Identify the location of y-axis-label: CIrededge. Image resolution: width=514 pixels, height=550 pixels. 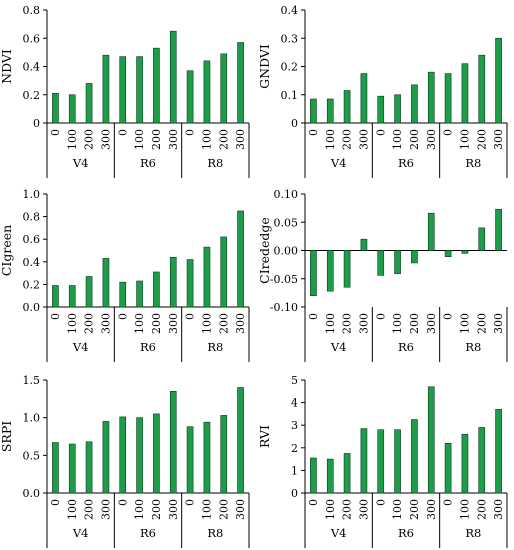
(264, 250).